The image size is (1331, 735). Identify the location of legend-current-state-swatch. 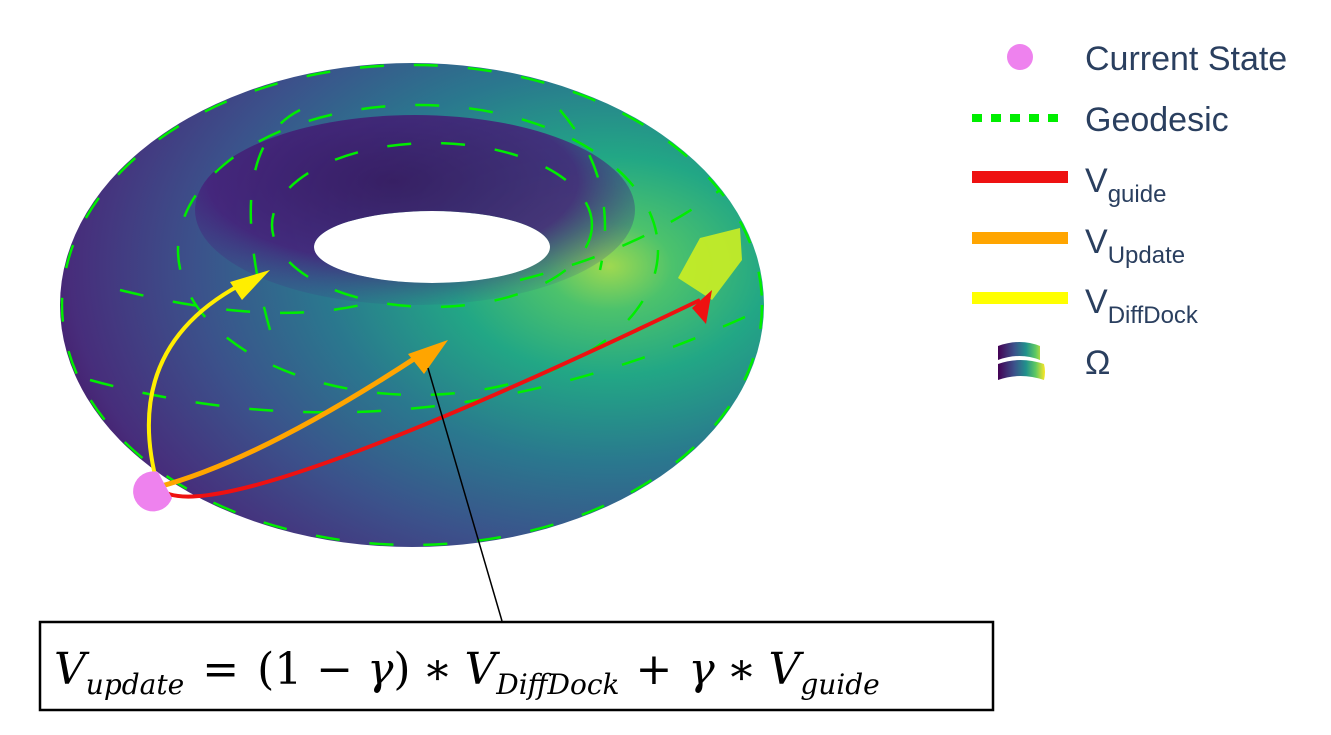
(1020, 57).